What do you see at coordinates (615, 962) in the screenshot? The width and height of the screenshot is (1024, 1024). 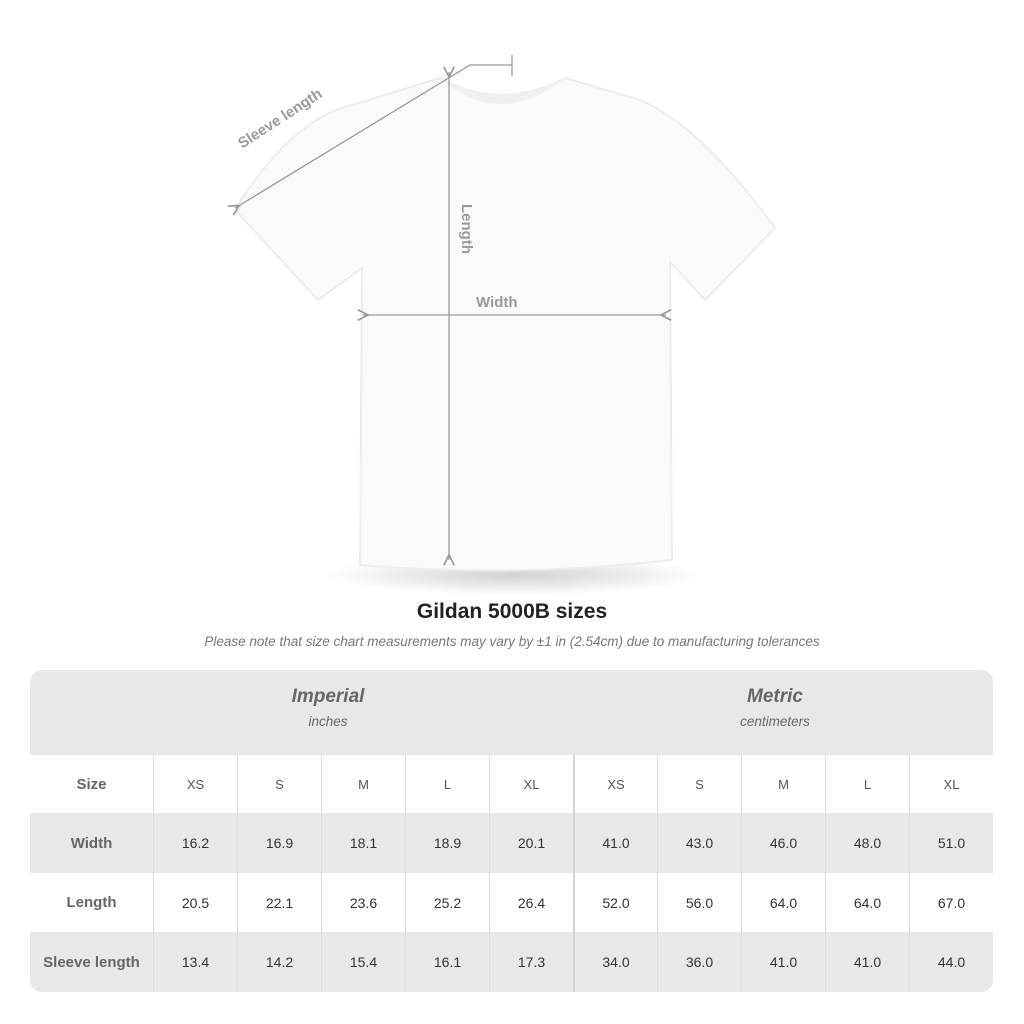 I see `table-cell: 34.0` at bounding box center [615, 962].